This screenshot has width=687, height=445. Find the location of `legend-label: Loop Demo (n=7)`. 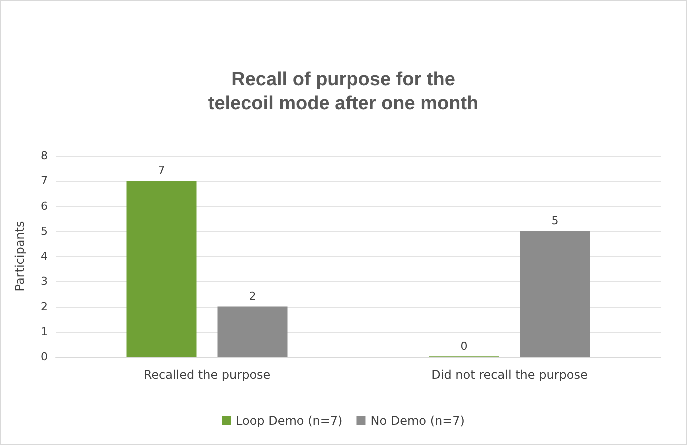

legend-label: Loop Demo (n=7) is located at coordinates (289, 421).